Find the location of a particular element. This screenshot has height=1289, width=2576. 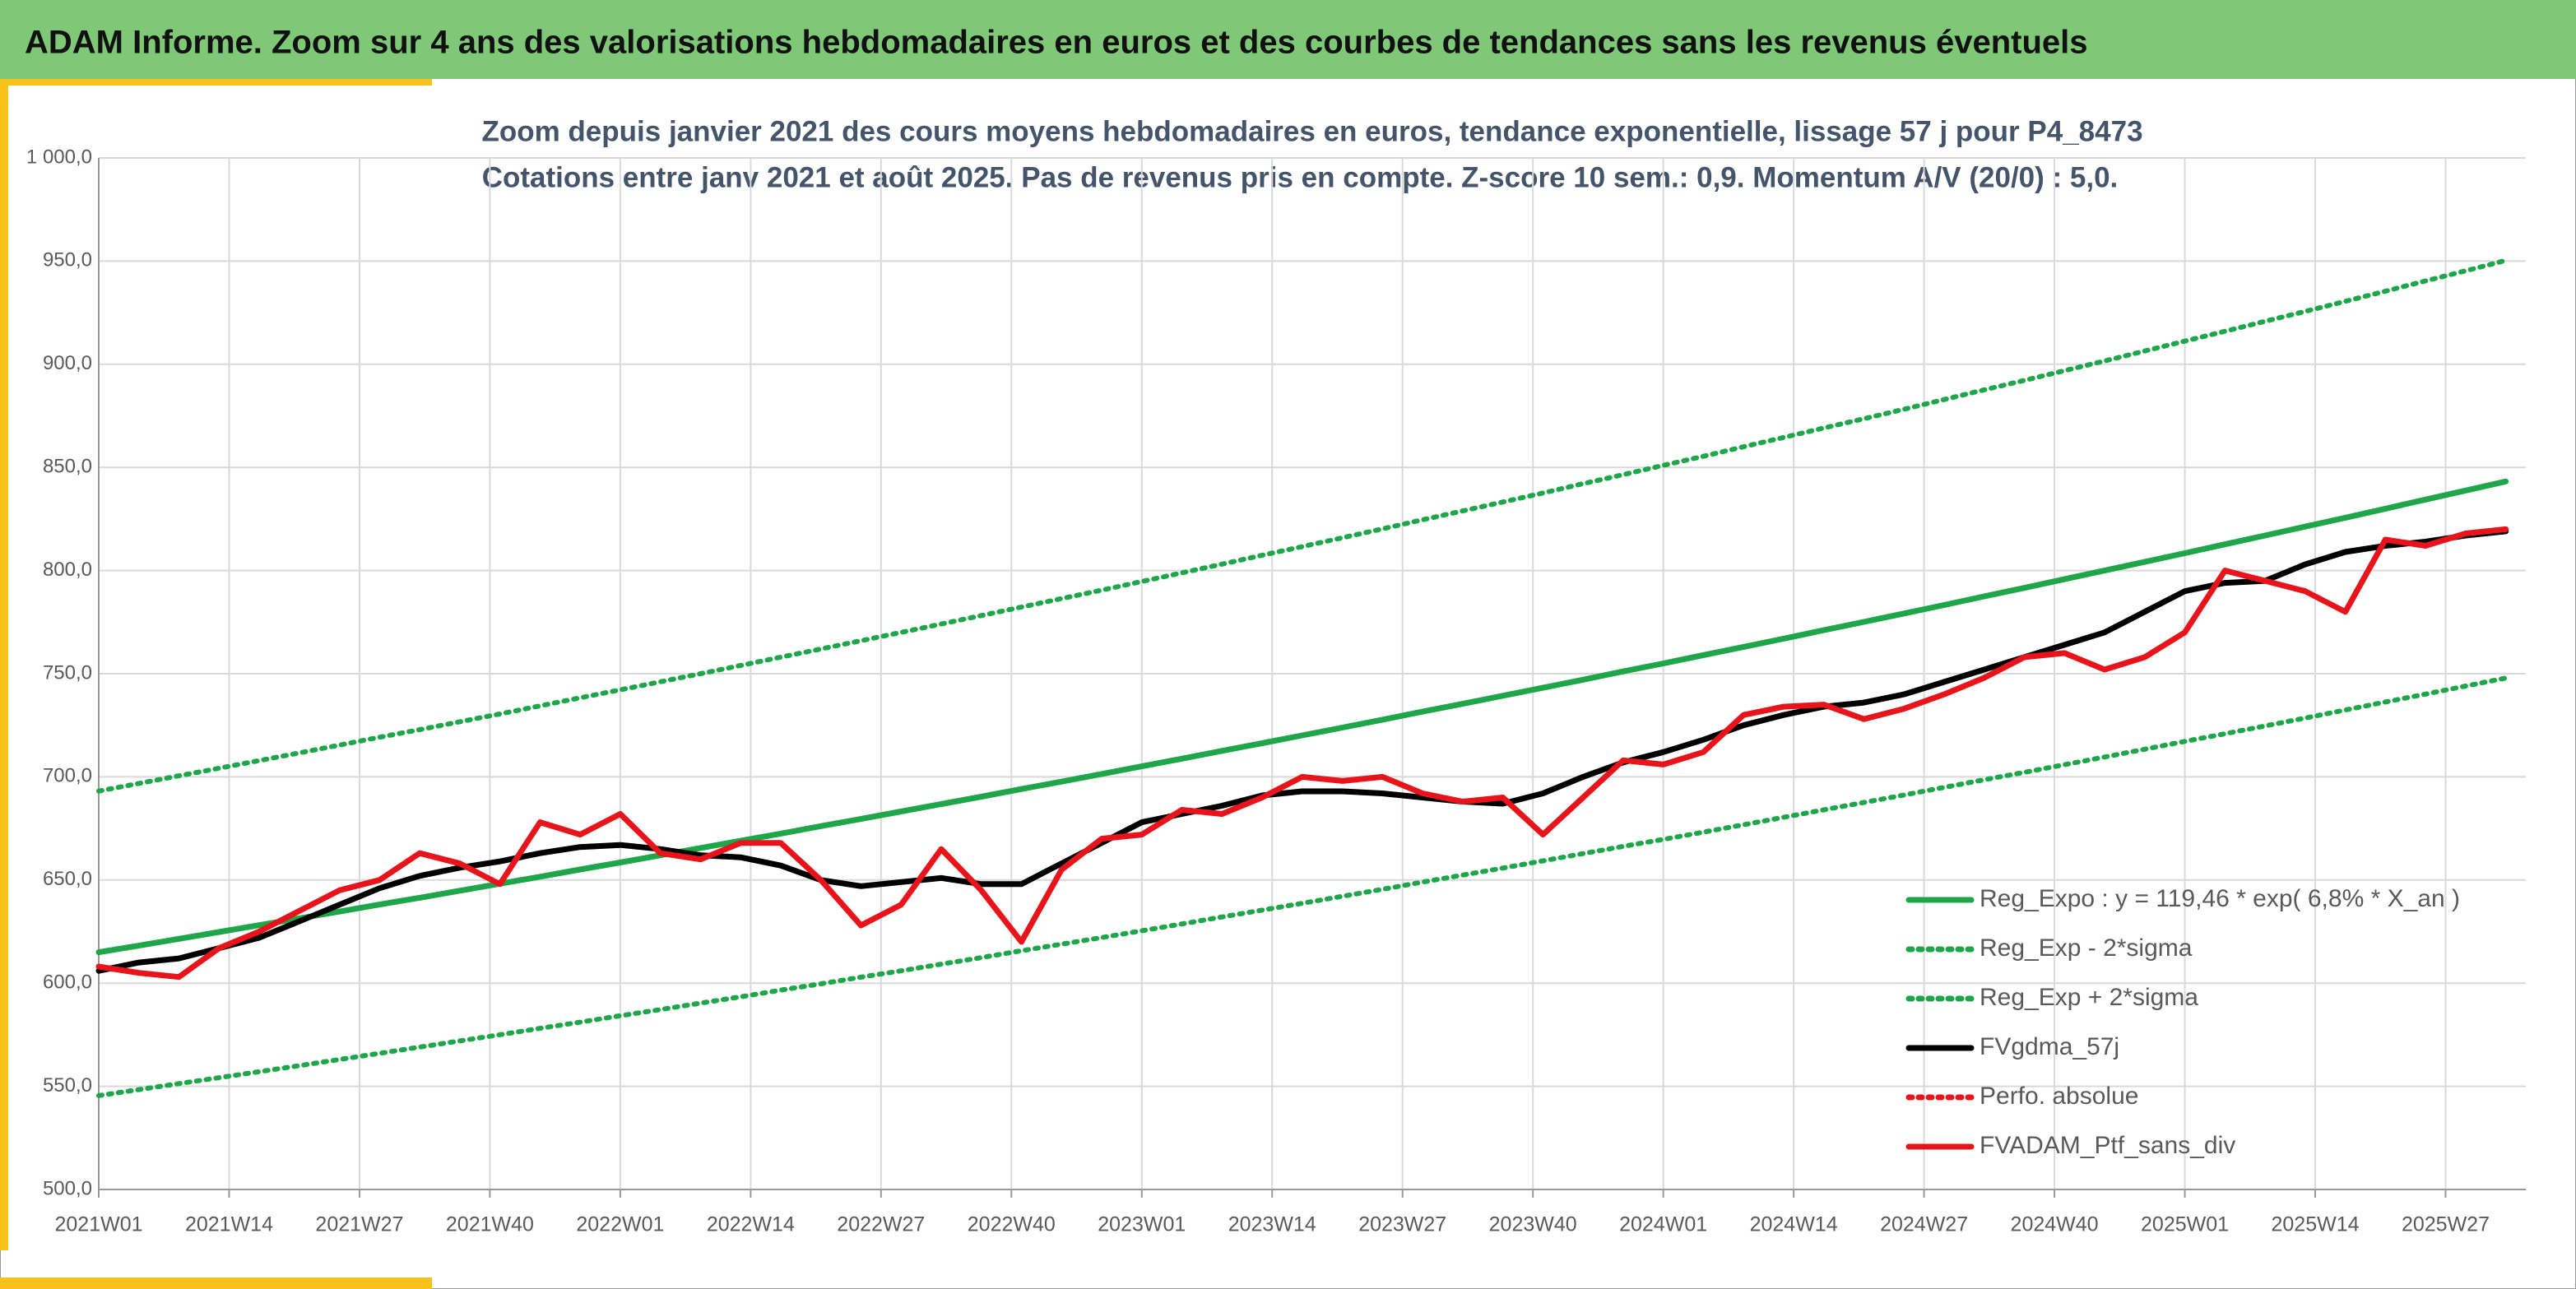

x-tick-label: 2021W14 is located at coordinates (229, 1224).